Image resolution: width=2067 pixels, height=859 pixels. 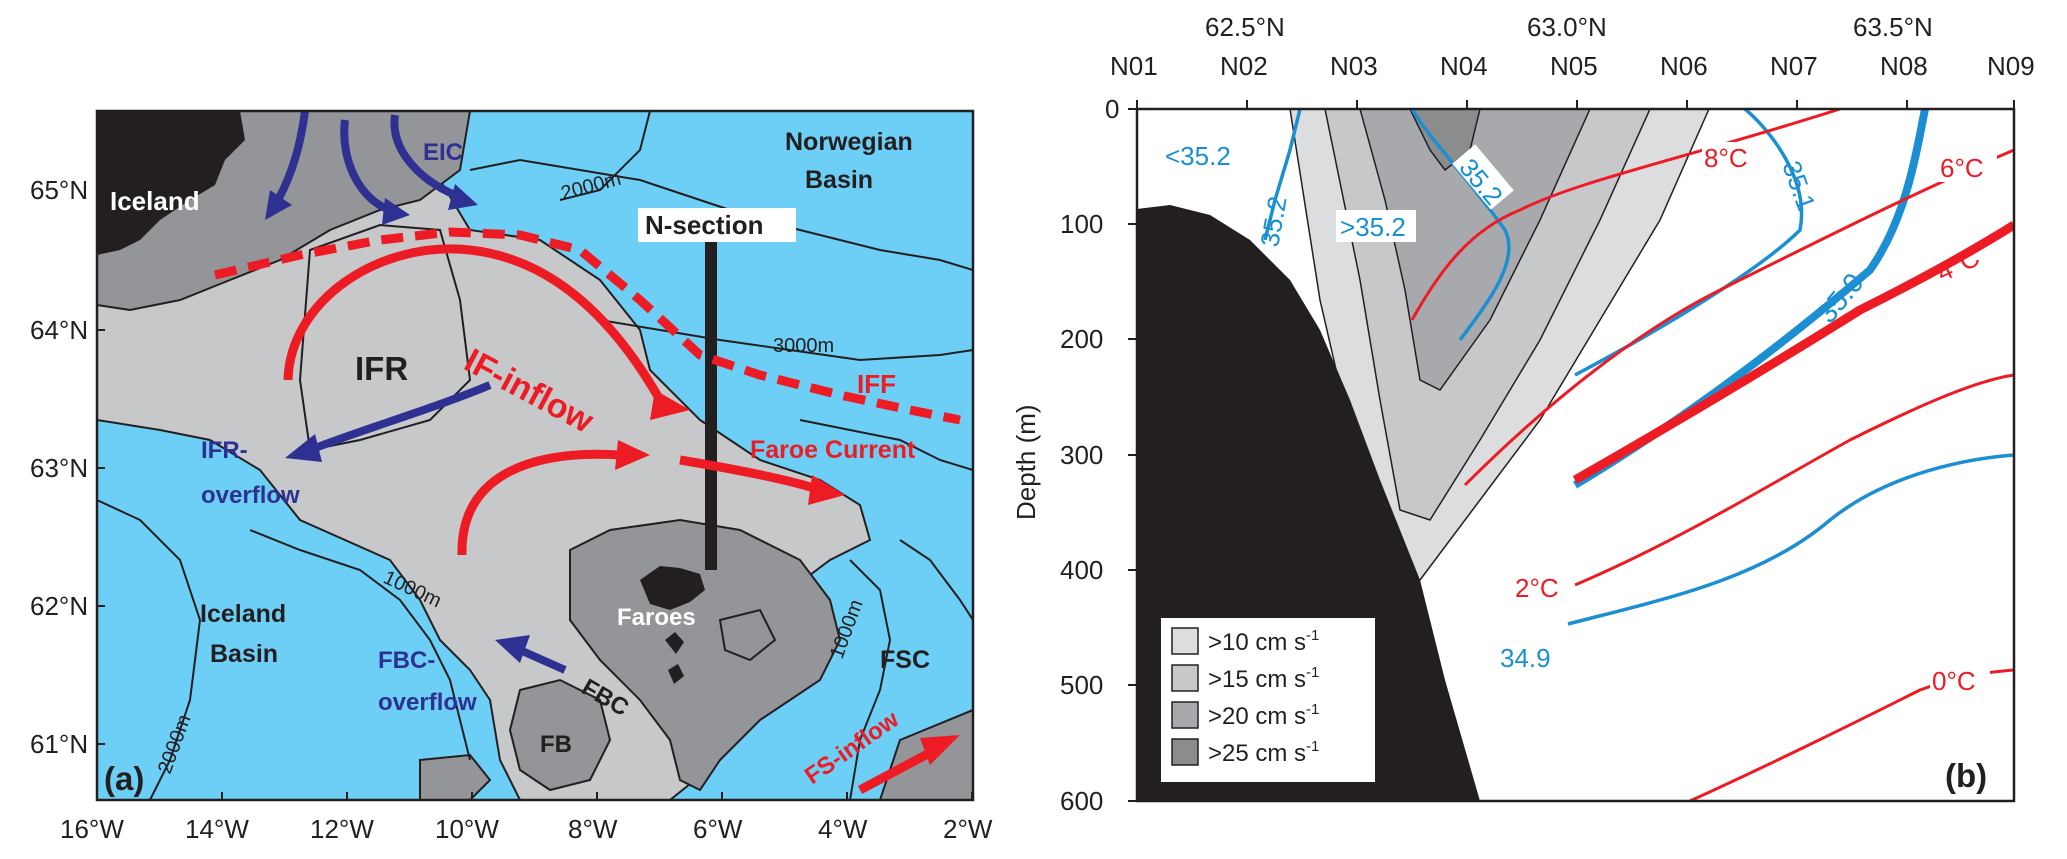 I want to click on depth-tick-labels: 0 100 200 300 400 500 600, so click(x=1089, y=455).